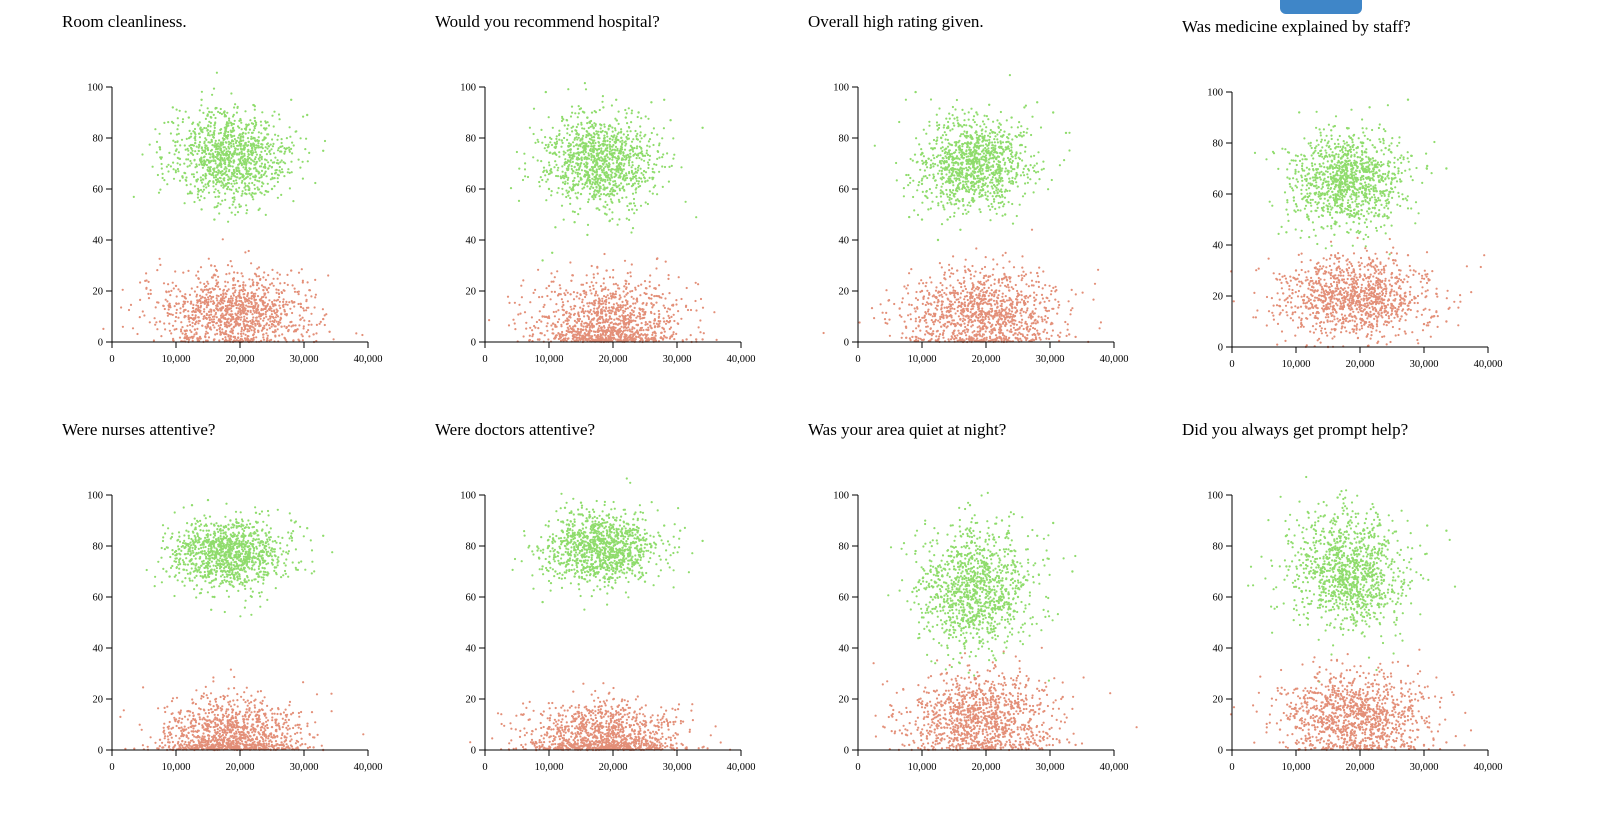 The height and width of the screenshot is (820, 1600). Describe the element at coordinates (1321, 7) in the screenshot. I see `blue-tab` at that location.